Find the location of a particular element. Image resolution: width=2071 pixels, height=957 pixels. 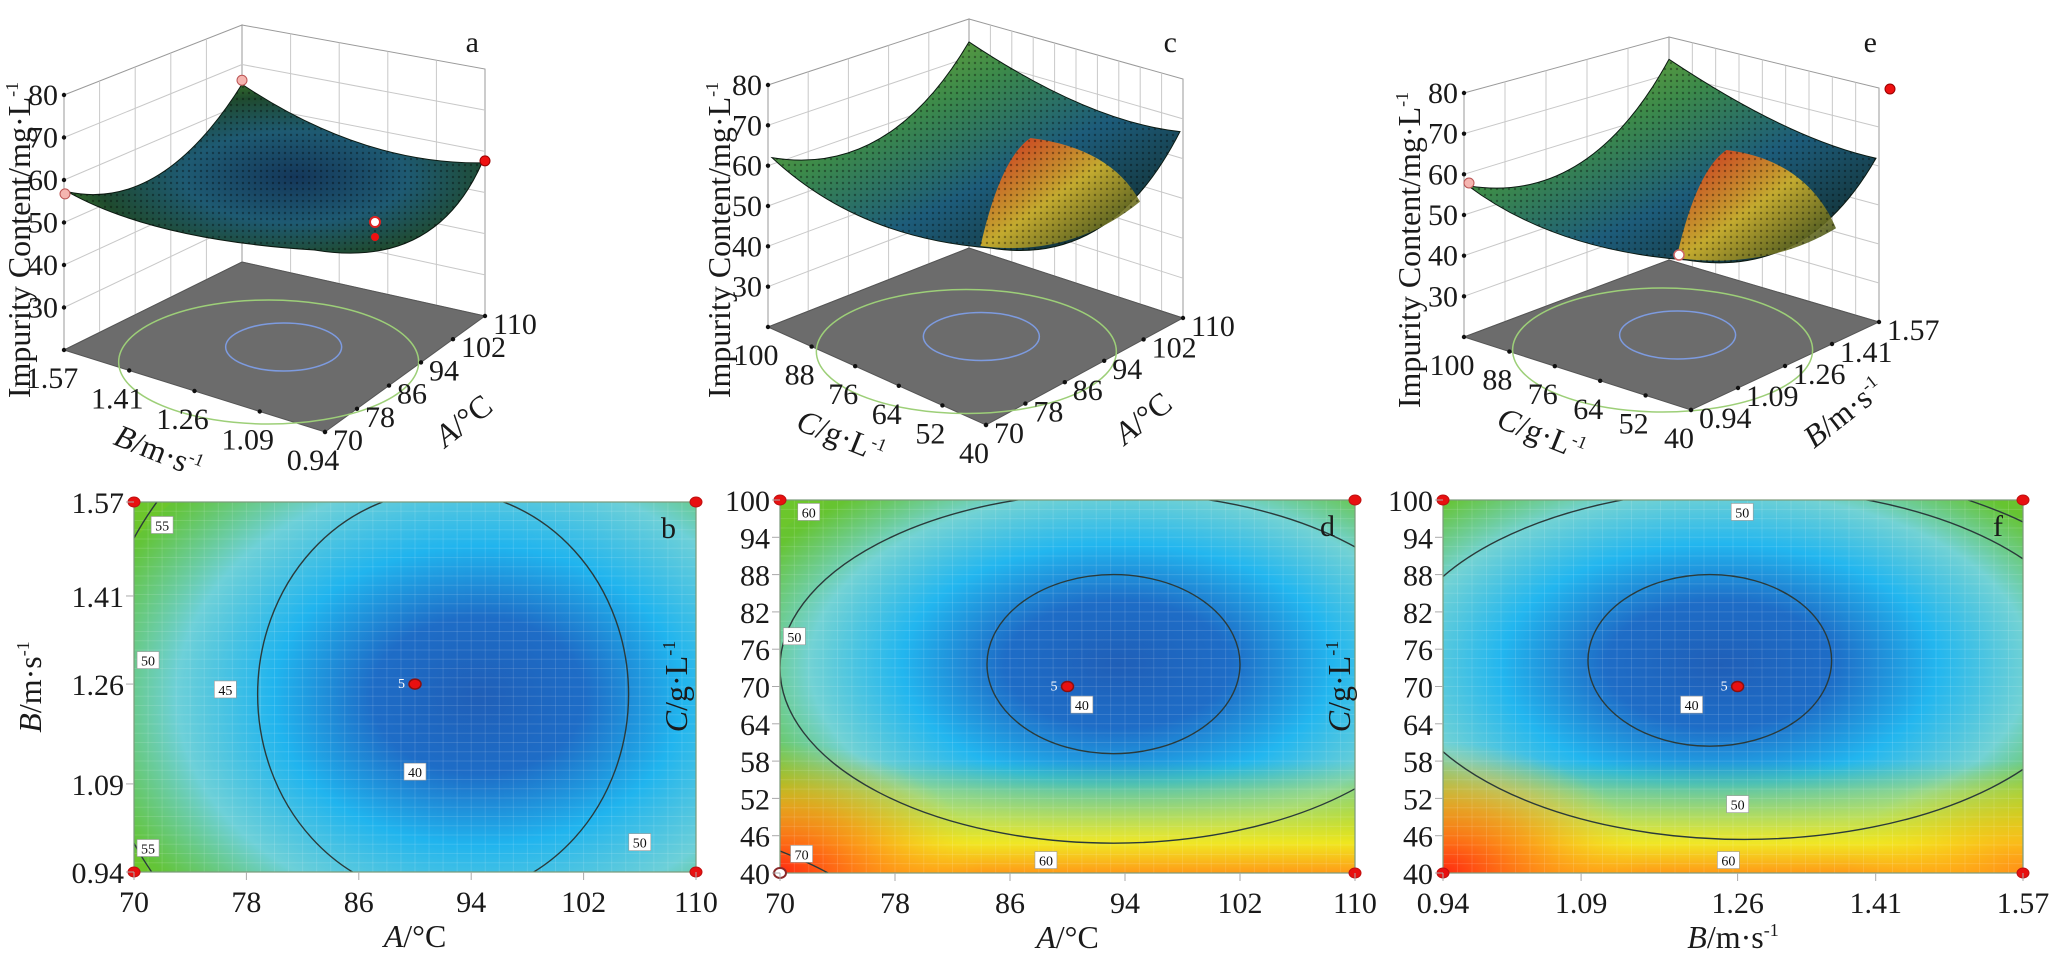

right-axis-tick-label: 1.57 is located at coordinates (1913, 330).